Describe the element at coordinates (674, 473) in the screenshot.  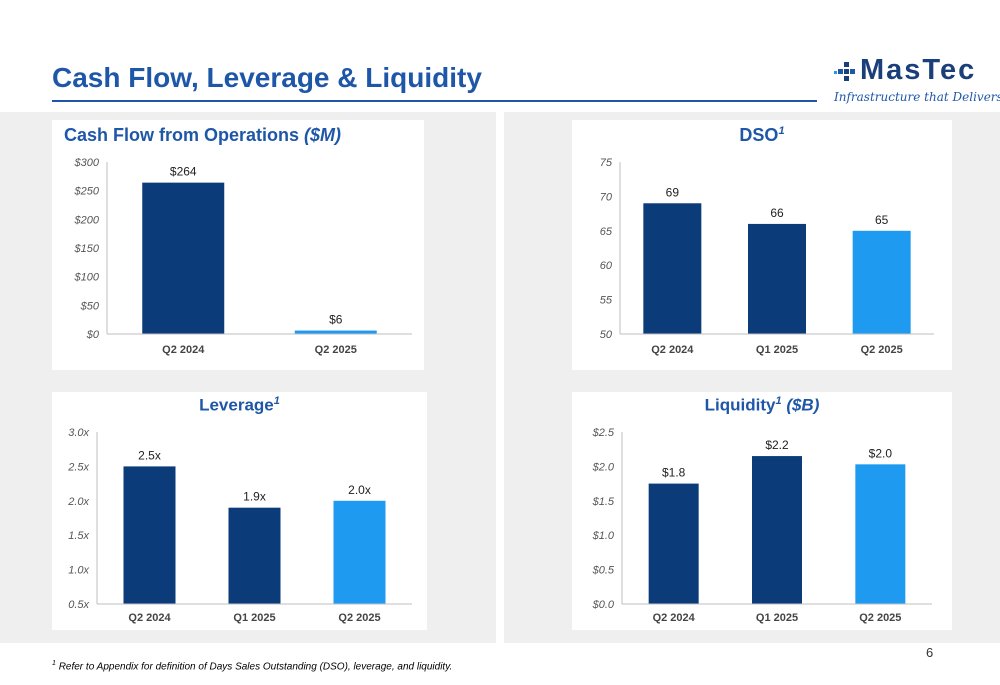
I see `liquidity-data-label: $1.8` at that location.